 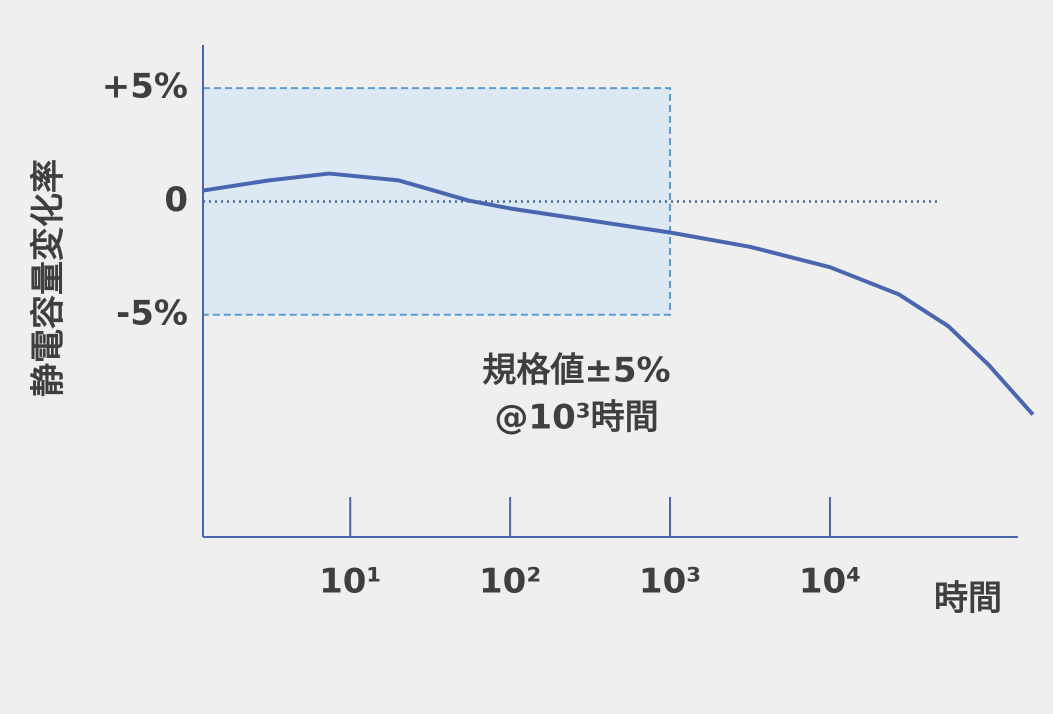 I want to click on spec-band, so click(x=437, y=201).